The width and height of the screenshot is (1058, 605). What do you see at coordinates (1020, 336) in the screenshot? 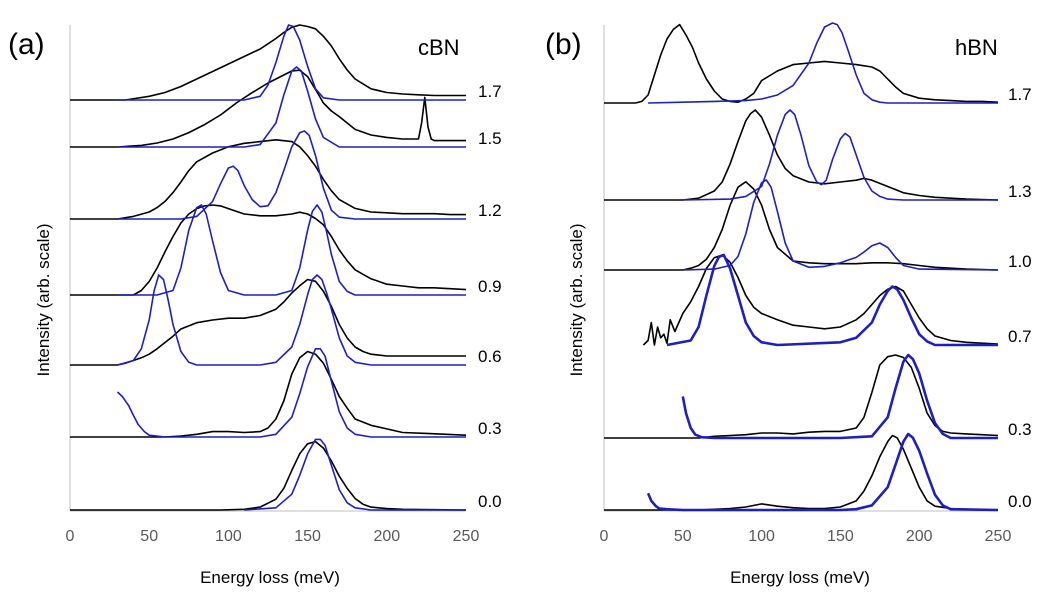
I see `trace-label-0.7: 0.7` at bounding box center [1020, 336].